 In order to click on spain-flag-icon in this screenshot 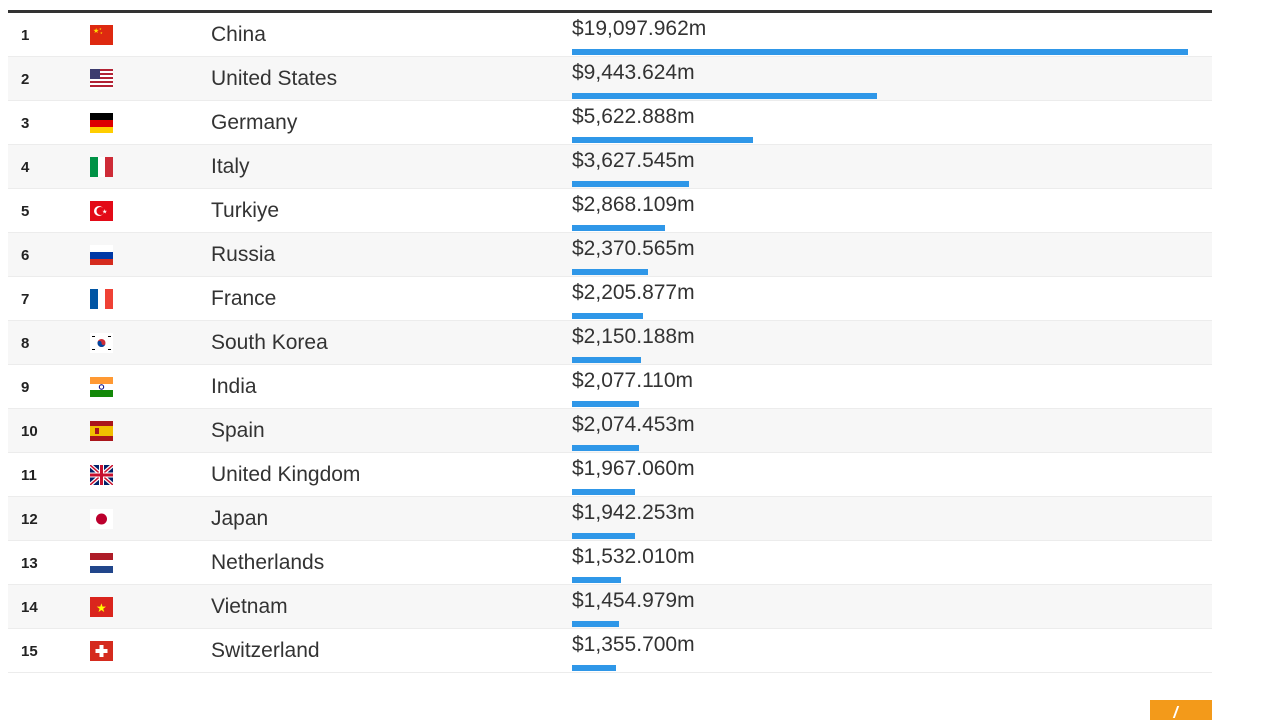, I will do `click(101, 431)`.